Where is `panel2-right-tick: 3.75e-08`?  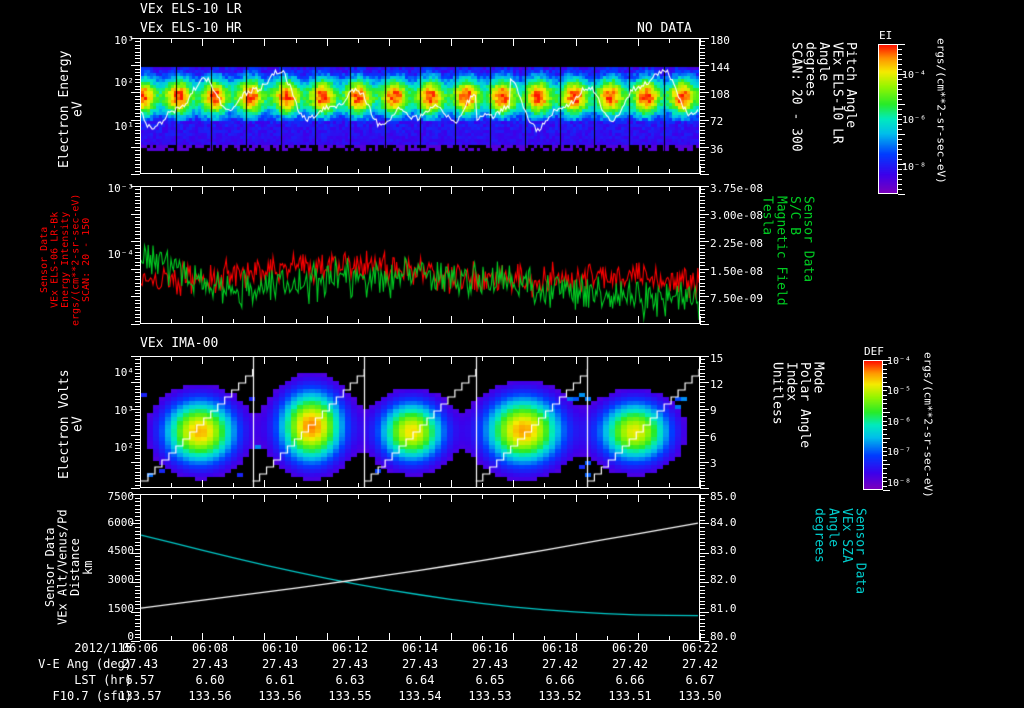 panel2-right-tick: 3.75e-08 is located at coordinates (736, 188).